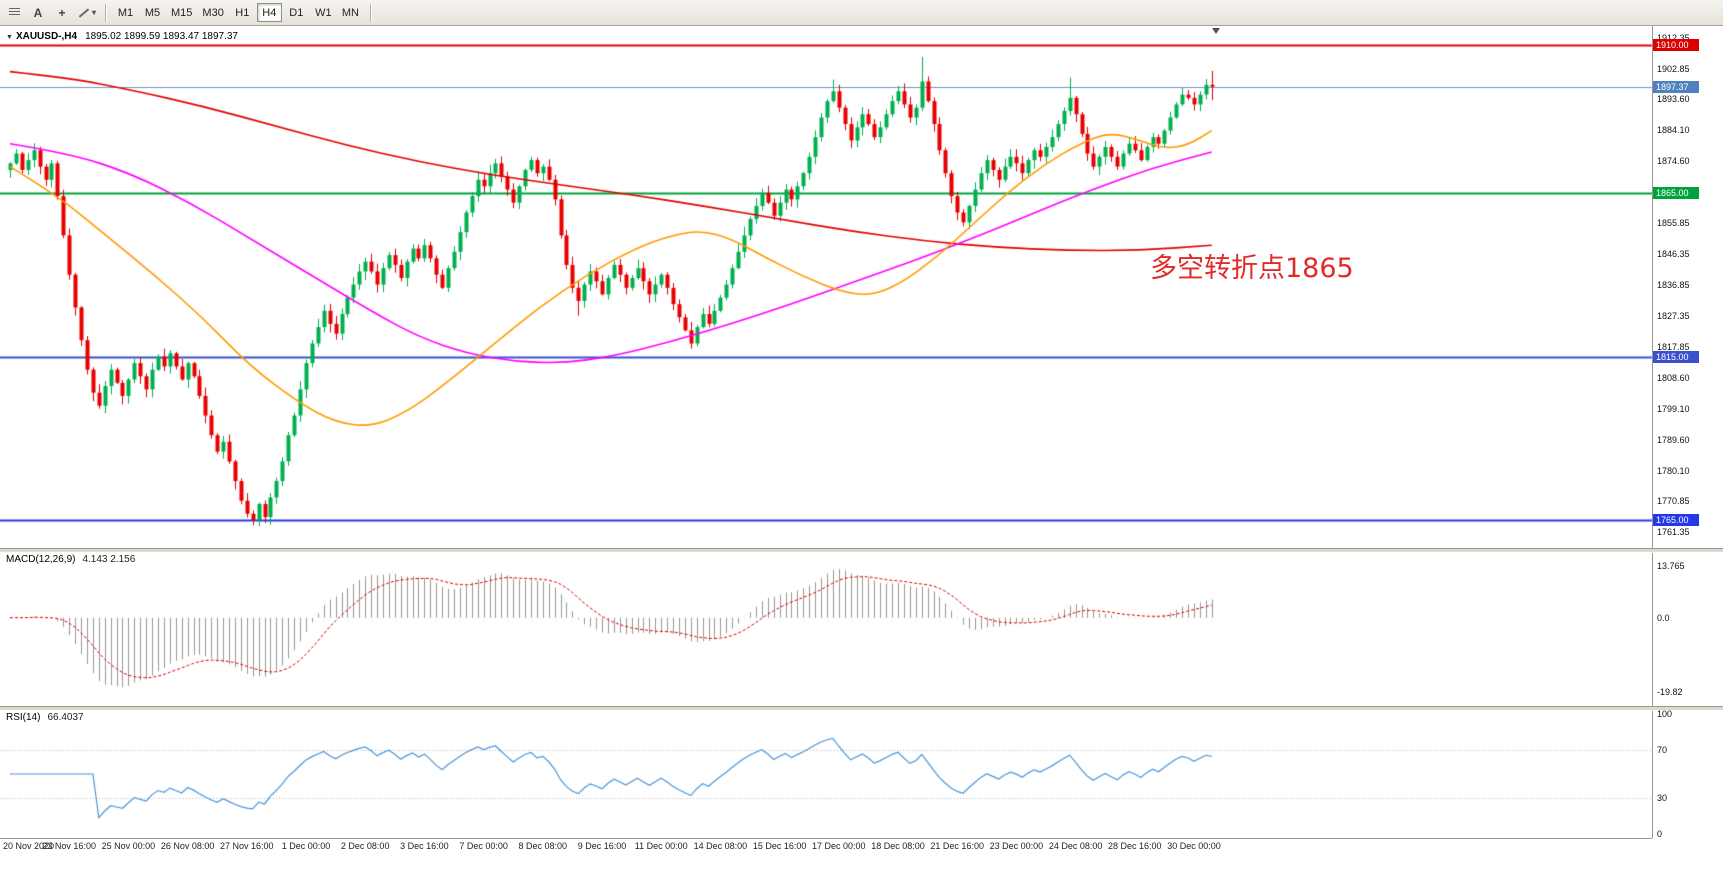 This screenshot has height=890, width=1723. What do you see at coordinates (720, 846) in the screenshot?
I see `time-axis-label: 14 Dec 08:00` at bounding box center [720, 846].